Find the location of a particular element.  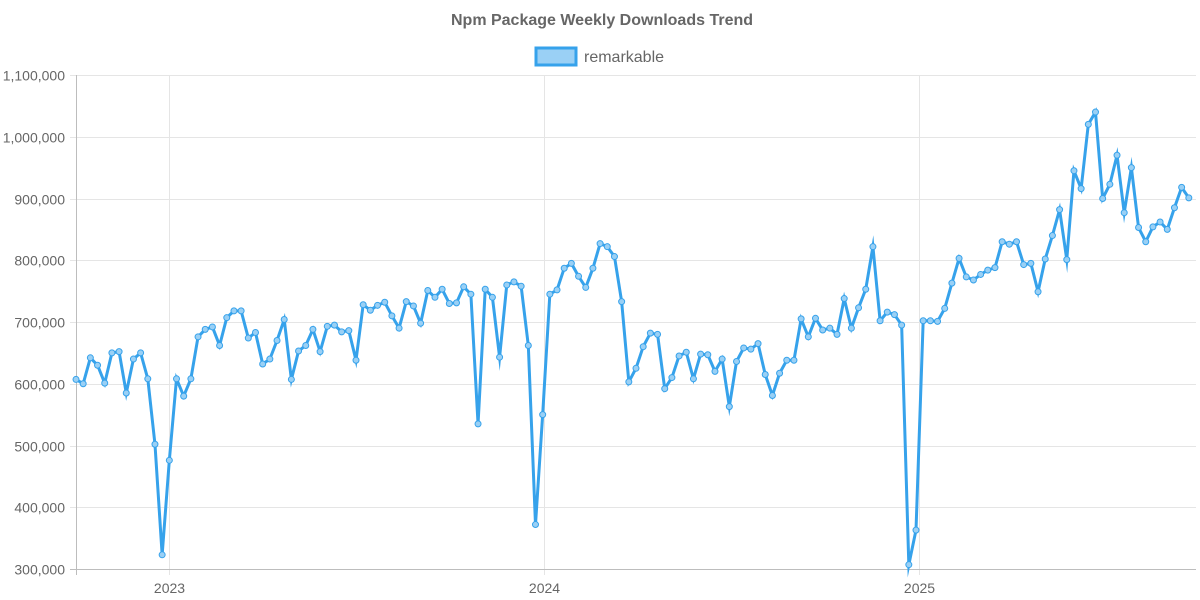

legend-swatch is located at coordinates (556, 56).